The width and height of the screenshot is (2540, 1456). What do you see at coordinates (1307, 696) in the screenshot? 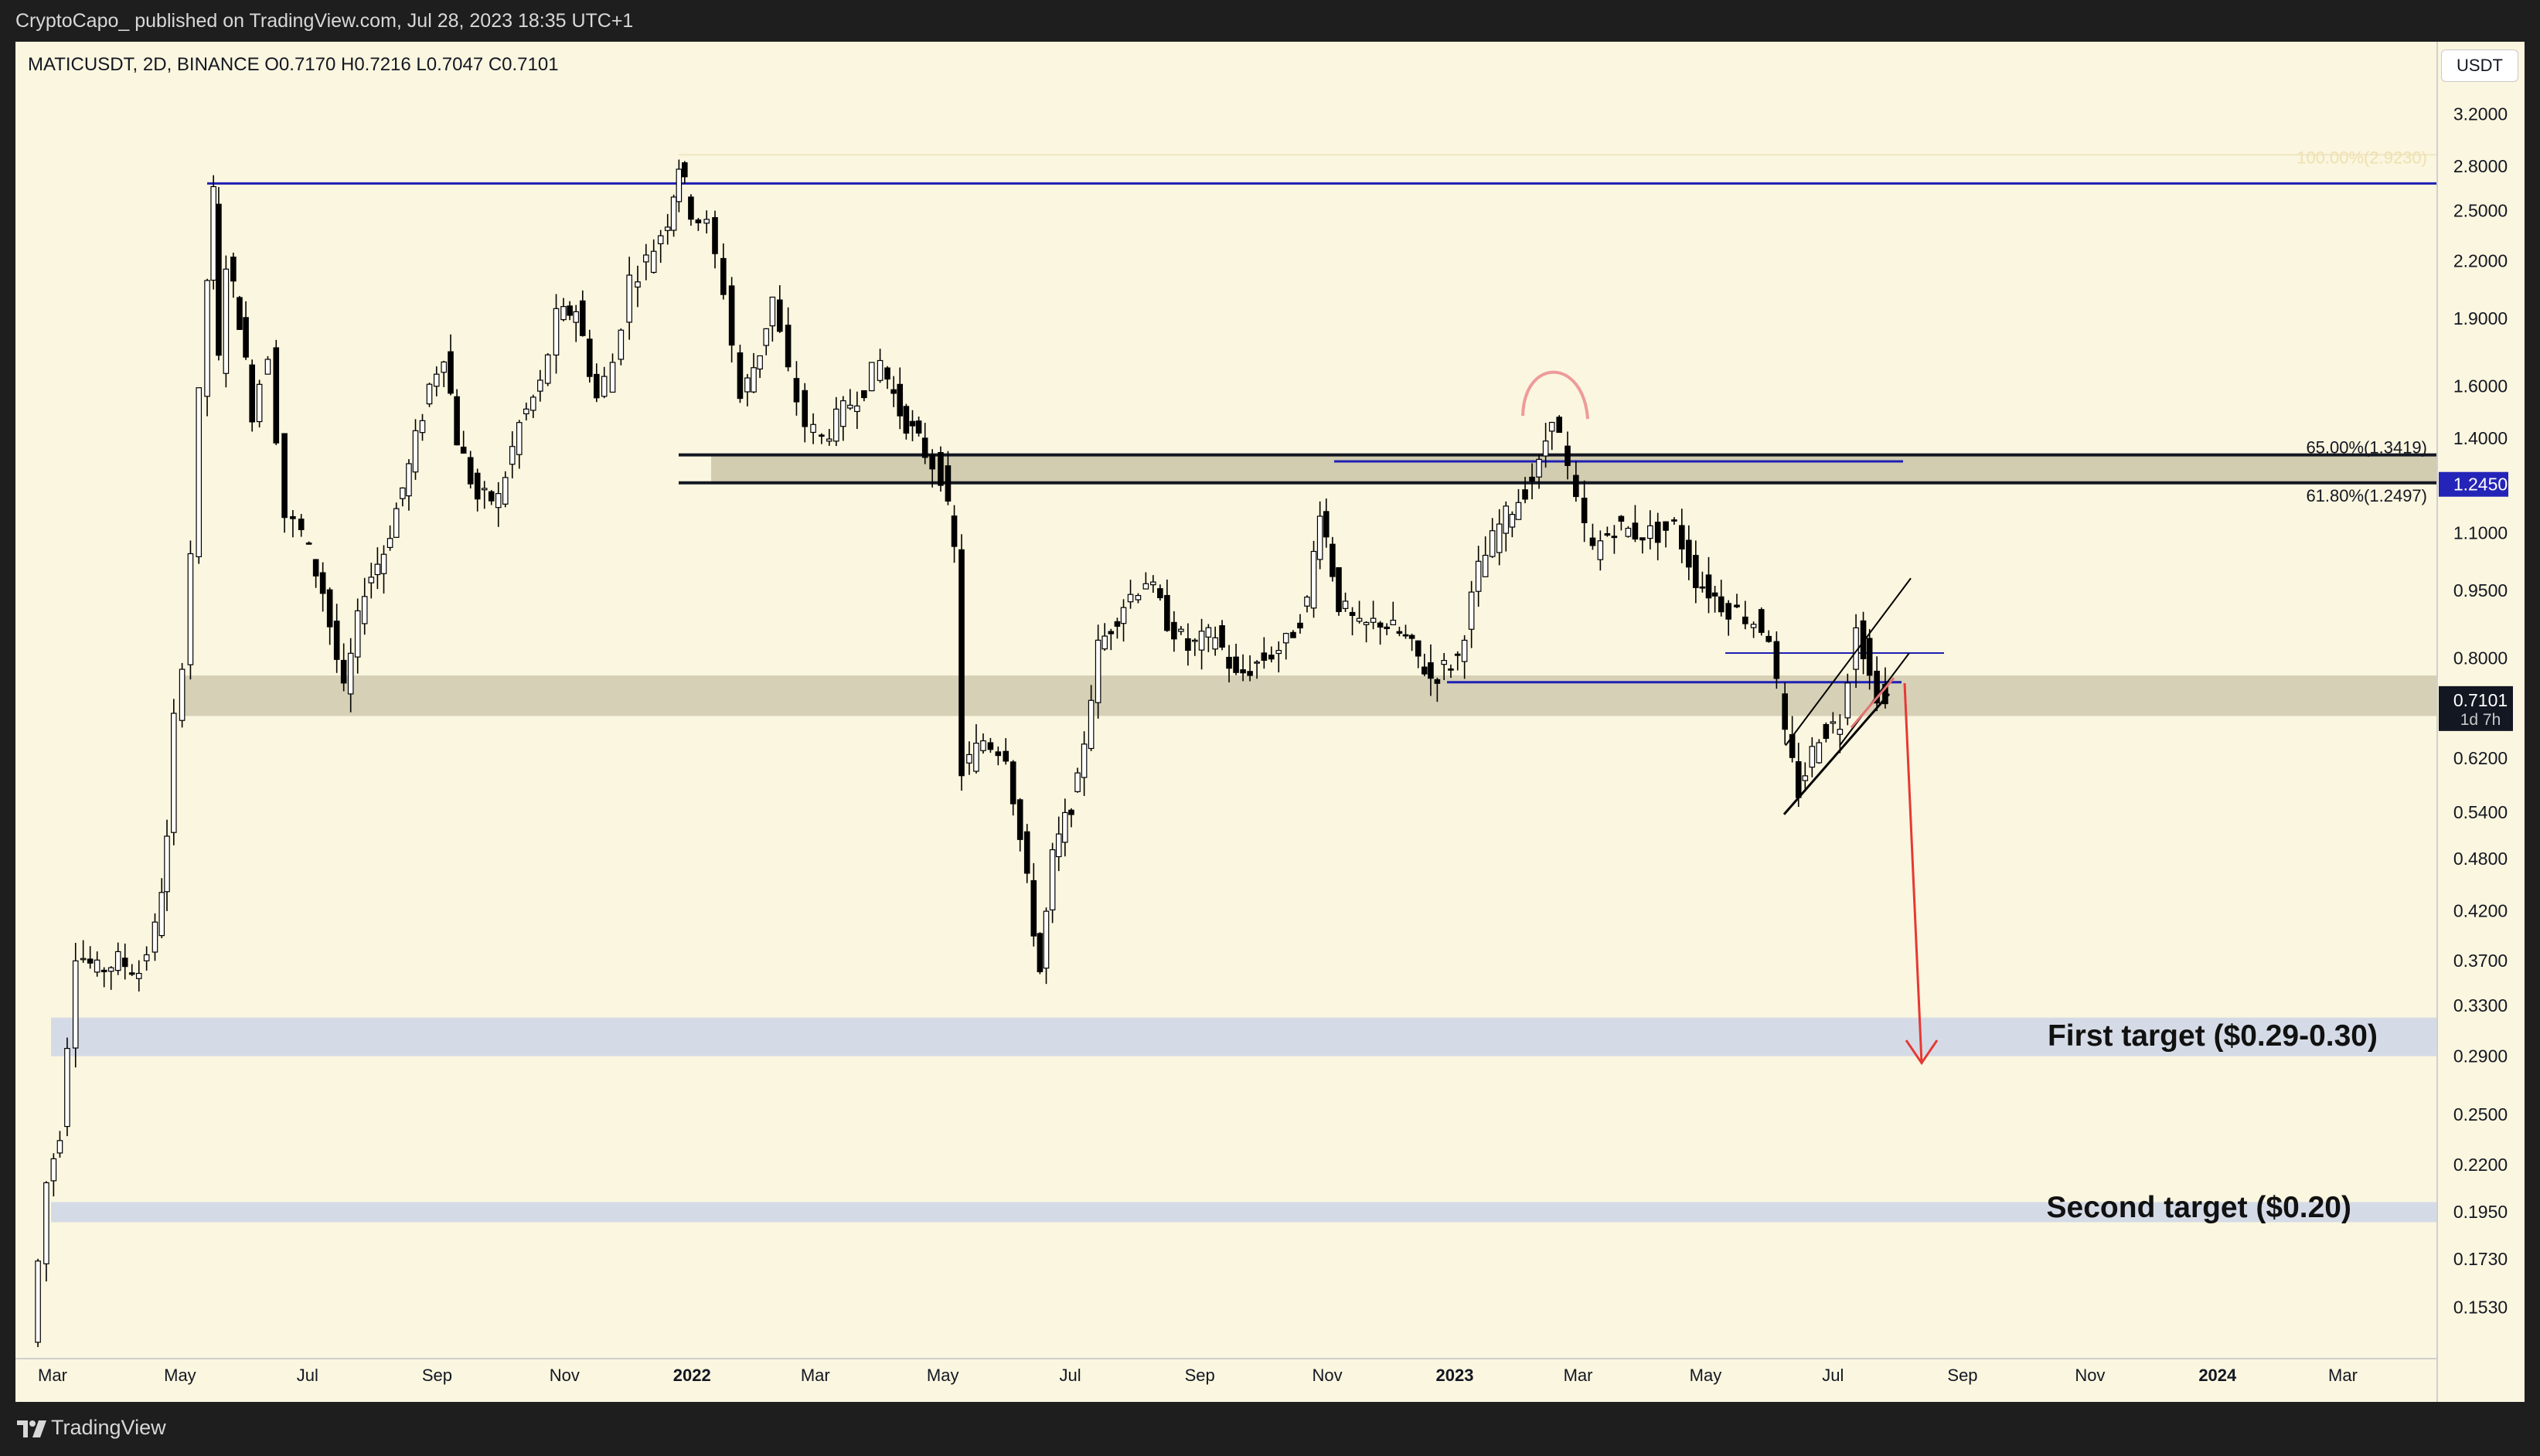
I see `support-zone` at bounding box center [1307, 696].